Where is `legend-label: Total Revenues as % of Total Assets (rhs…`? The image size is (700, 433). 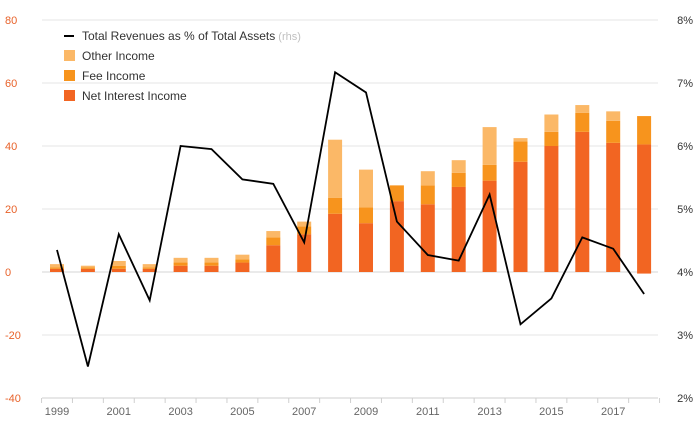 legend-label: Total Revenues as % of Total Assets (rhs… is located at coordinates (191, 36).